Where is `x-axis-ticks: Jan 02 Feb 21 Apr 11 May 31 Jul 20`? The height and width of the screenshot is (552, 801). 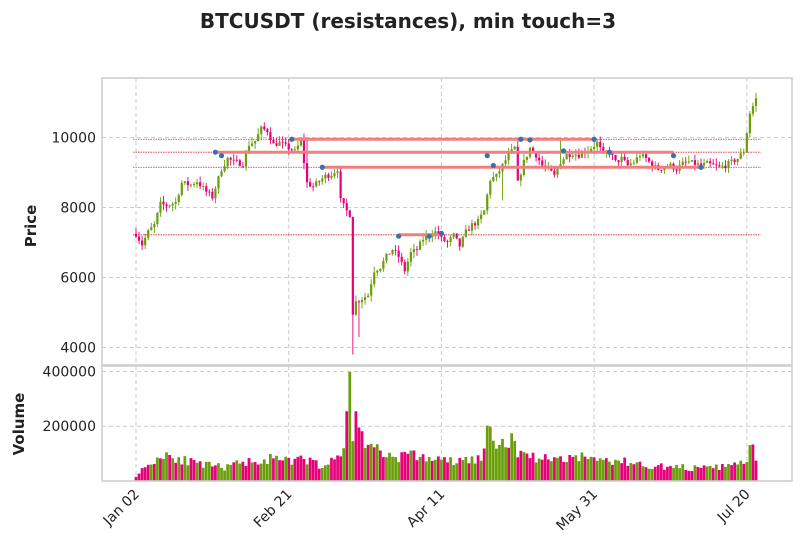 x-axis-ticks: Jan 02 Feb 21 Apr 11 May 31 Jul 20 is located at coordinates (427, 511).